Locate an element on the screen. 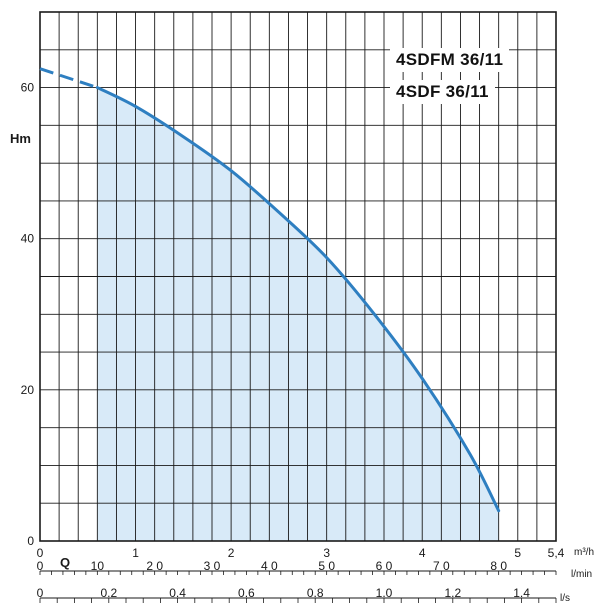 This screenshot has width=598, height=605. x-tick-label: 5,4 is located at coordinates (556, 553).